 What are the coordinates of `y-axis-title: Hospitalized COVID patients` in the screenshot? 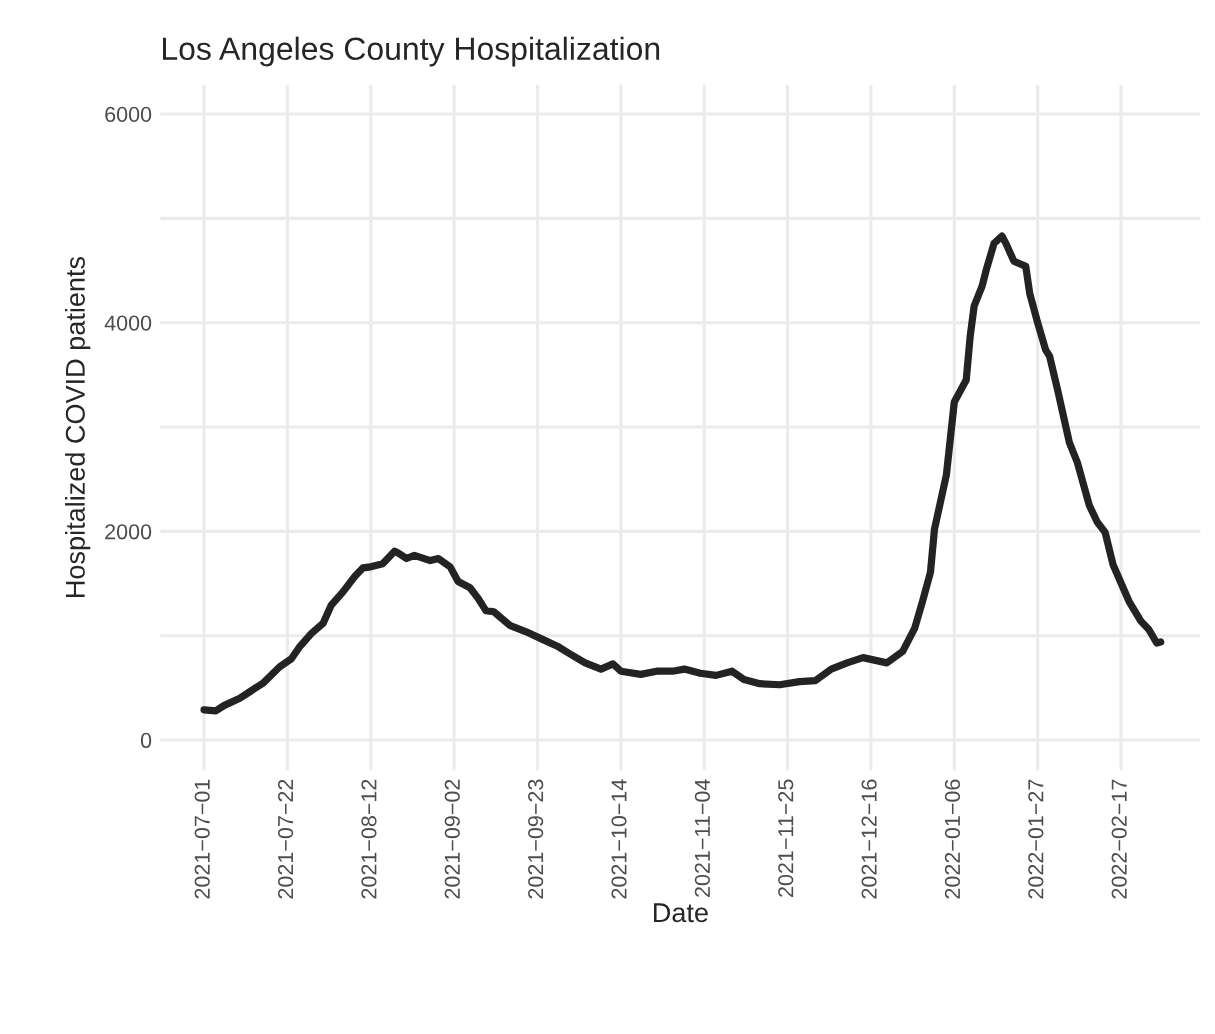 It's located at (78, 426).